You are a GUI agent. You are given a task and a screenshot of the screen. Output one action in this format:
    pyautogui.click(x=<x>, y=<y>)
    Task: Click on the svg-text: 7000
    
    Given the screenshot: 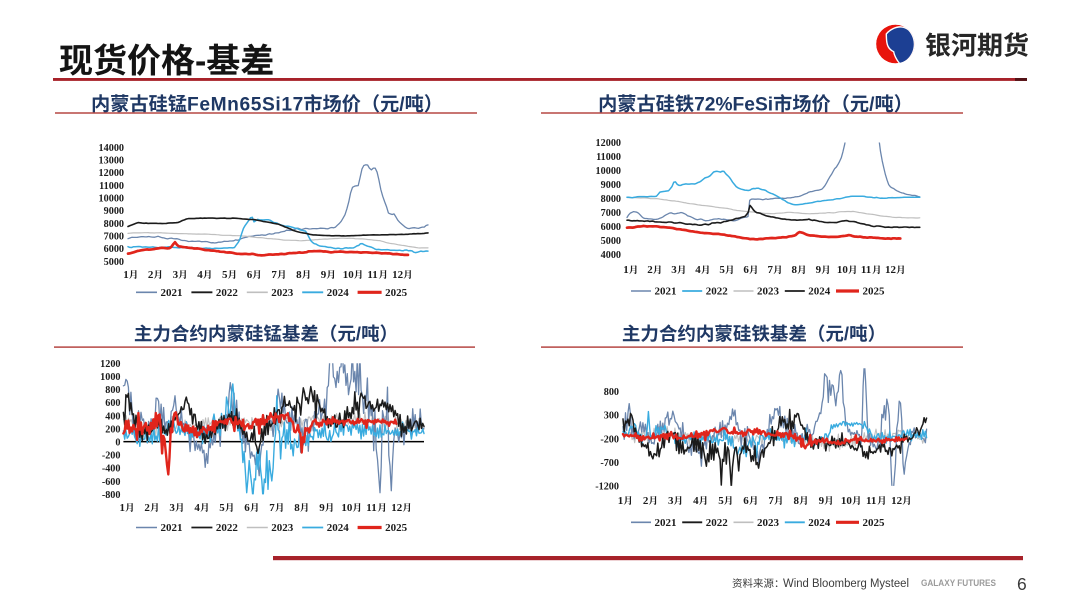 What is the action you would take?
    pyautogui.click(x=114, y=237)
    